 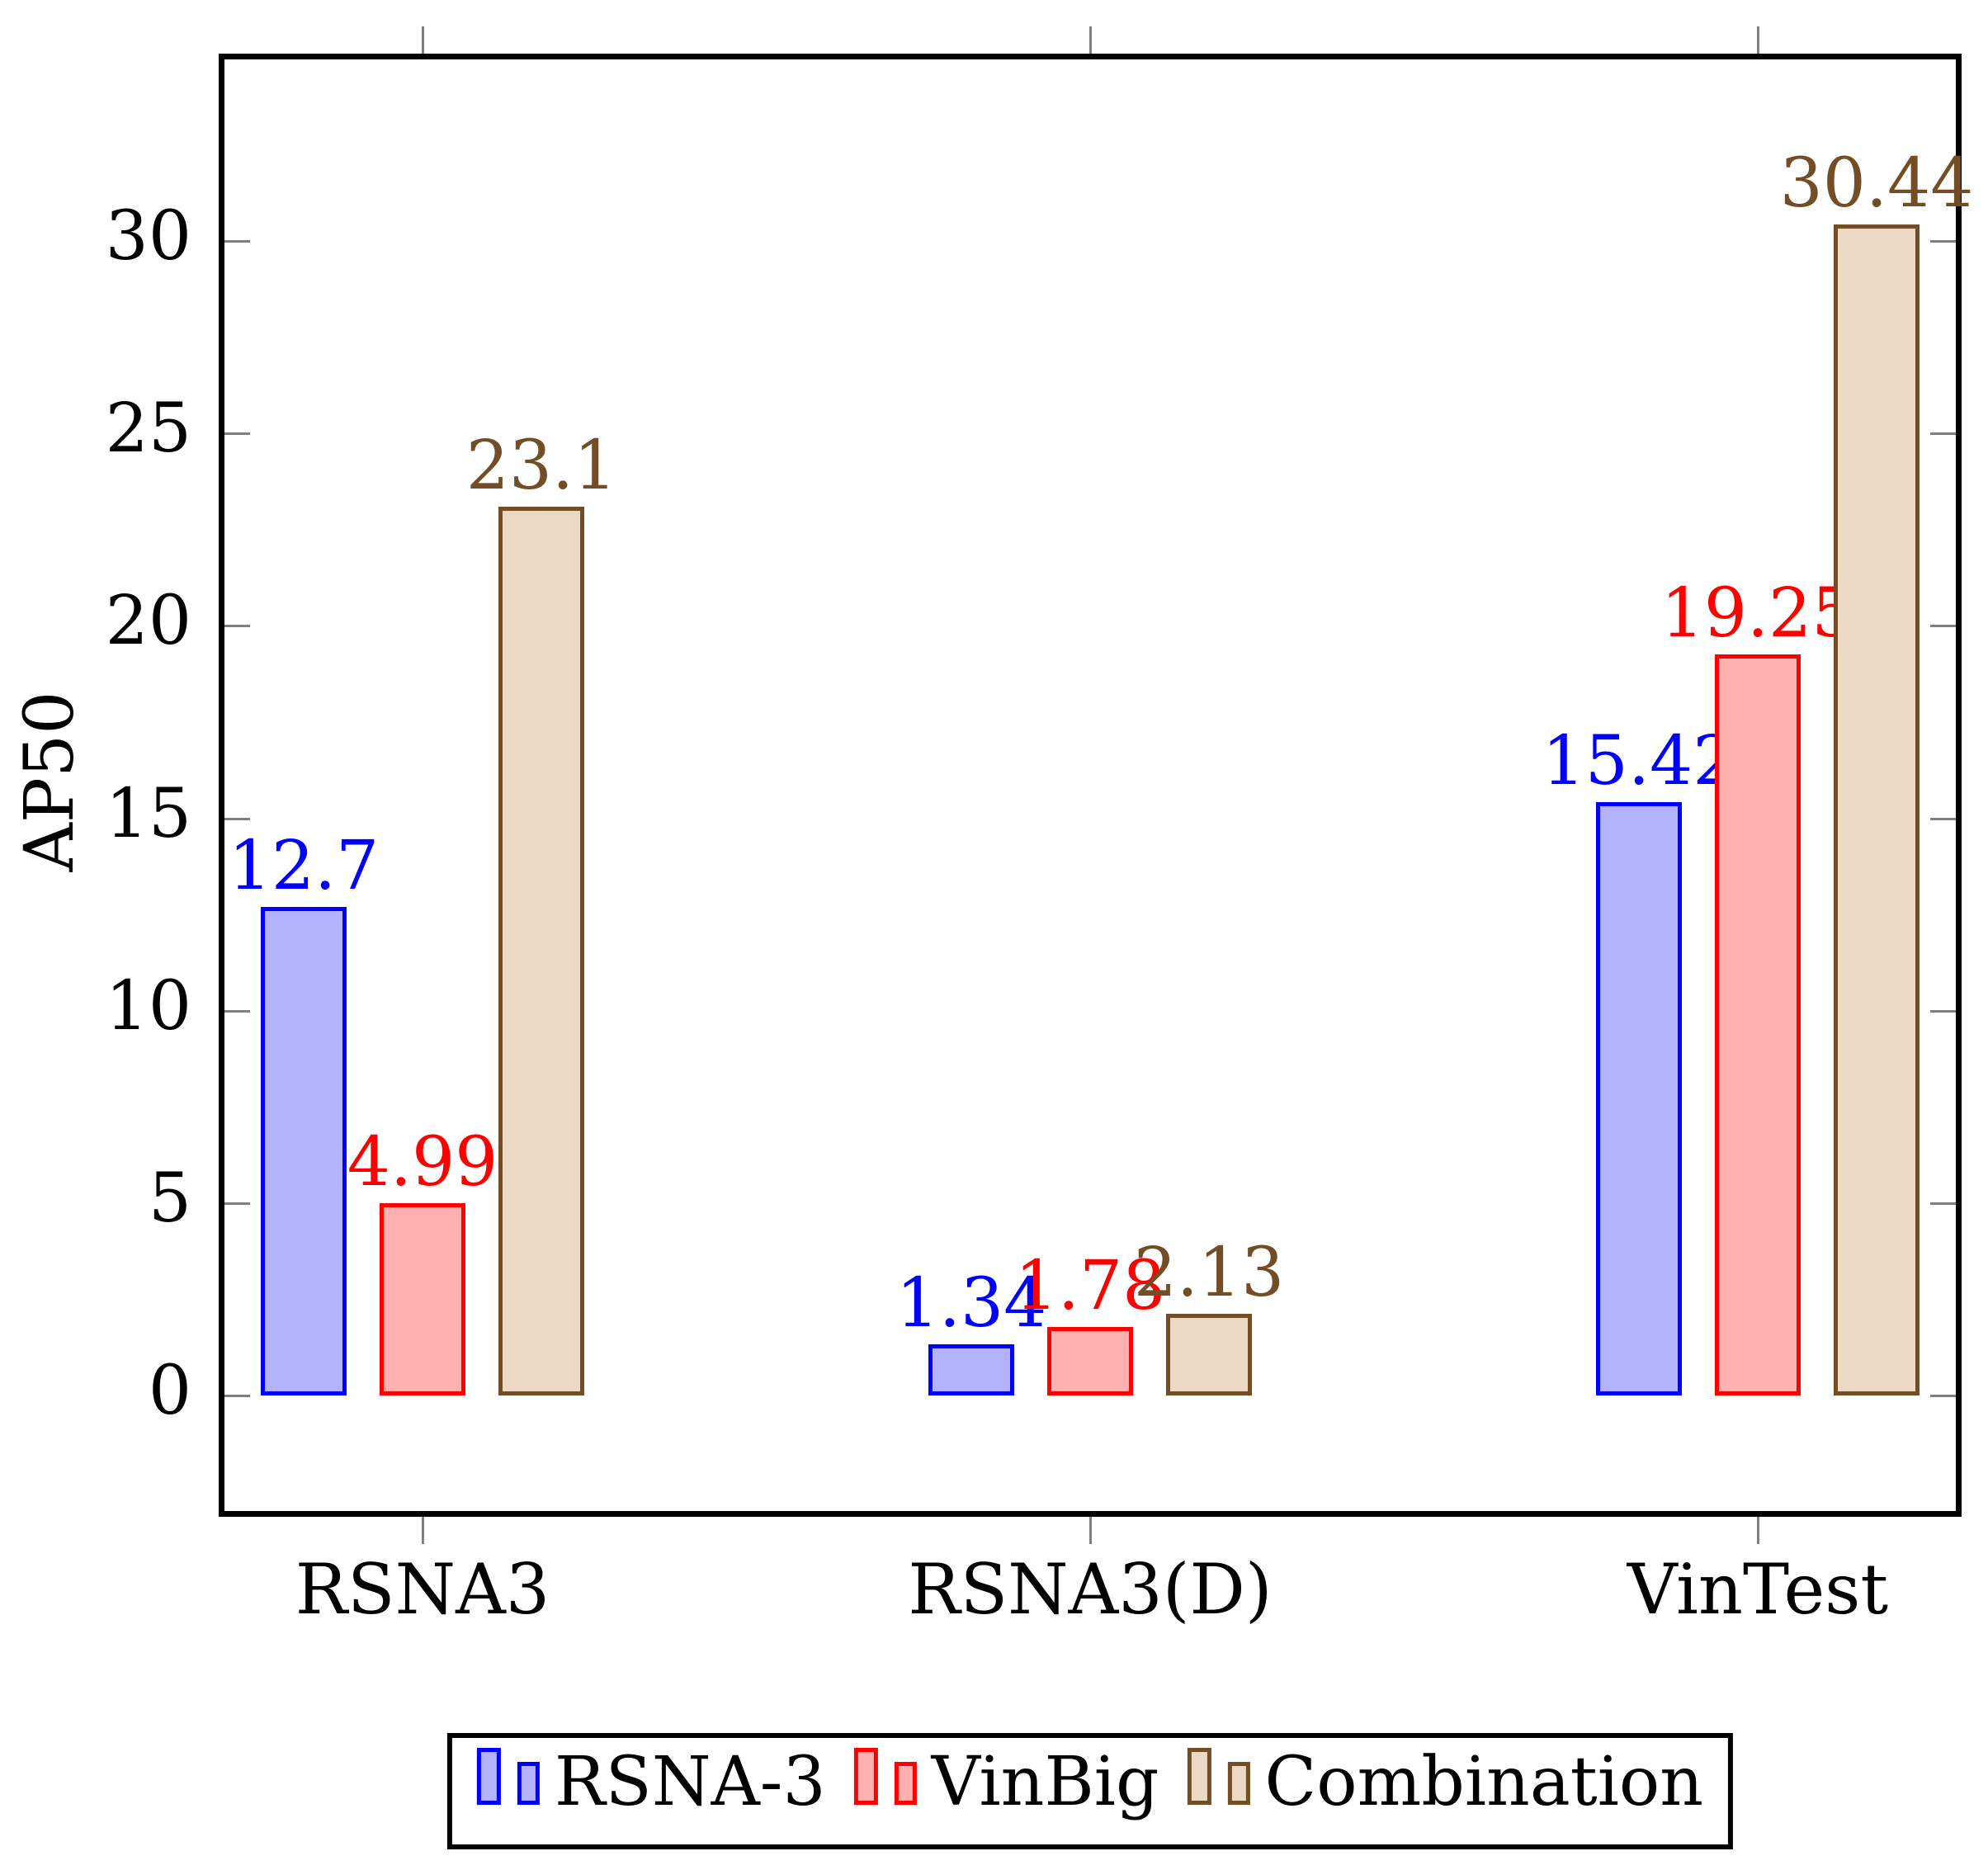 I want to click on bar-RSNA-3-VinTest, so click(x=1639, y=1098).